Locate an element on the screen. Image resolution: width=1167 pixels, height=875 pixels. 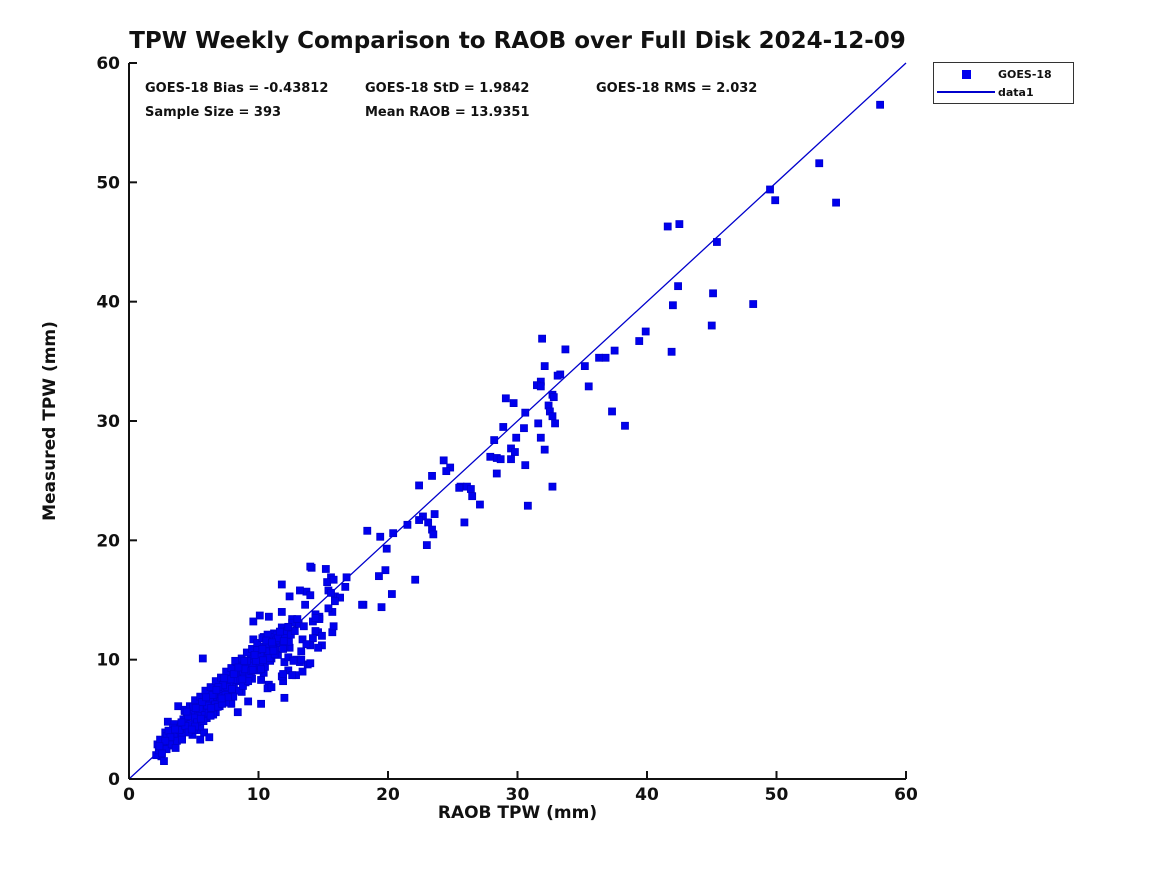
y-tick-label: 30 is located at coordinates (108, 422).